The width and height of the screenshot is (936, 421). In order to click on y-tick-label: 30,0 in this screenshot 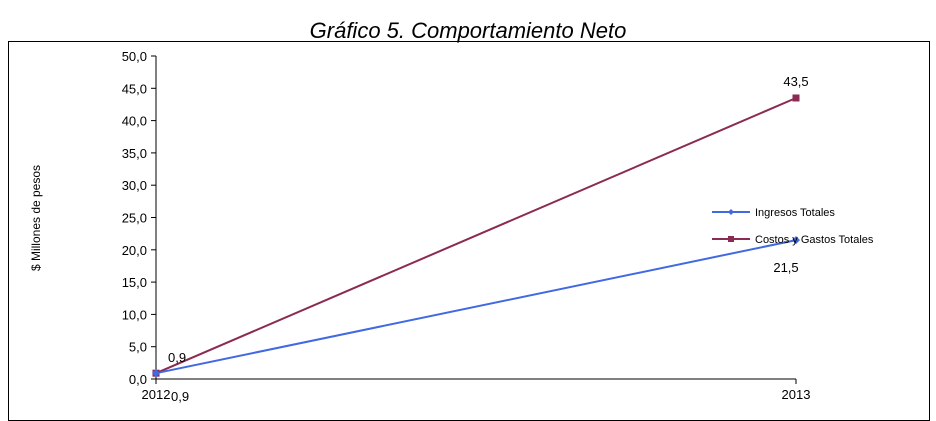, I will do `click(134, 185)`.